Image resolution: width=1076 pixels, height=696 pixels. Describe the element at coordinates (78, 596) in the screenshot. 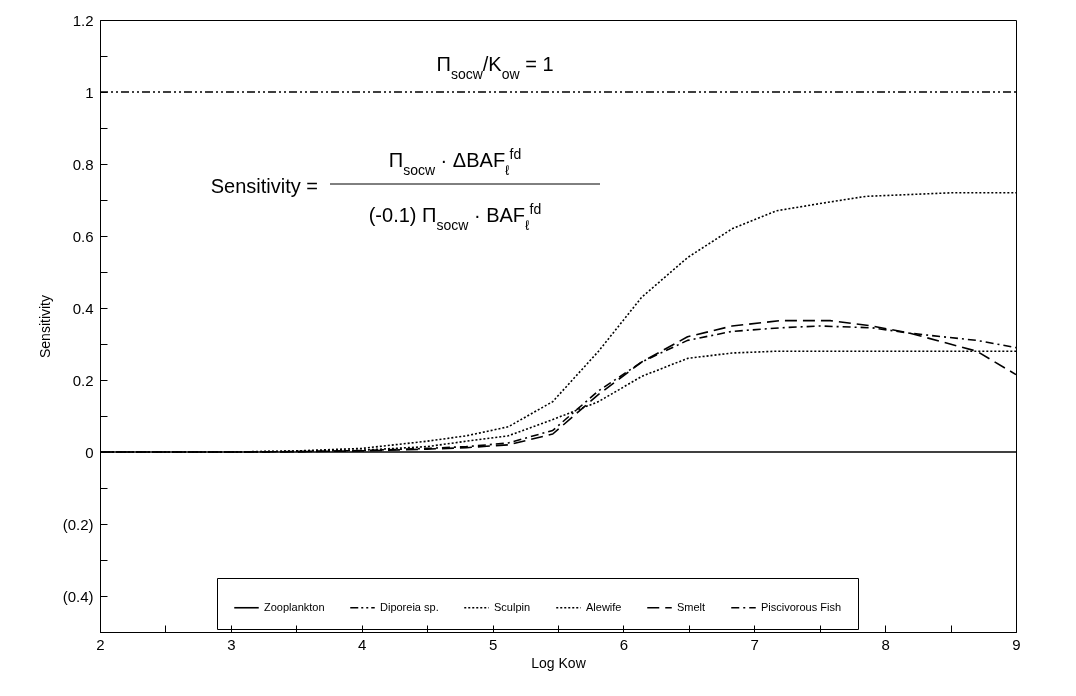

I see `y-tick-label: (0.4)` at that location.